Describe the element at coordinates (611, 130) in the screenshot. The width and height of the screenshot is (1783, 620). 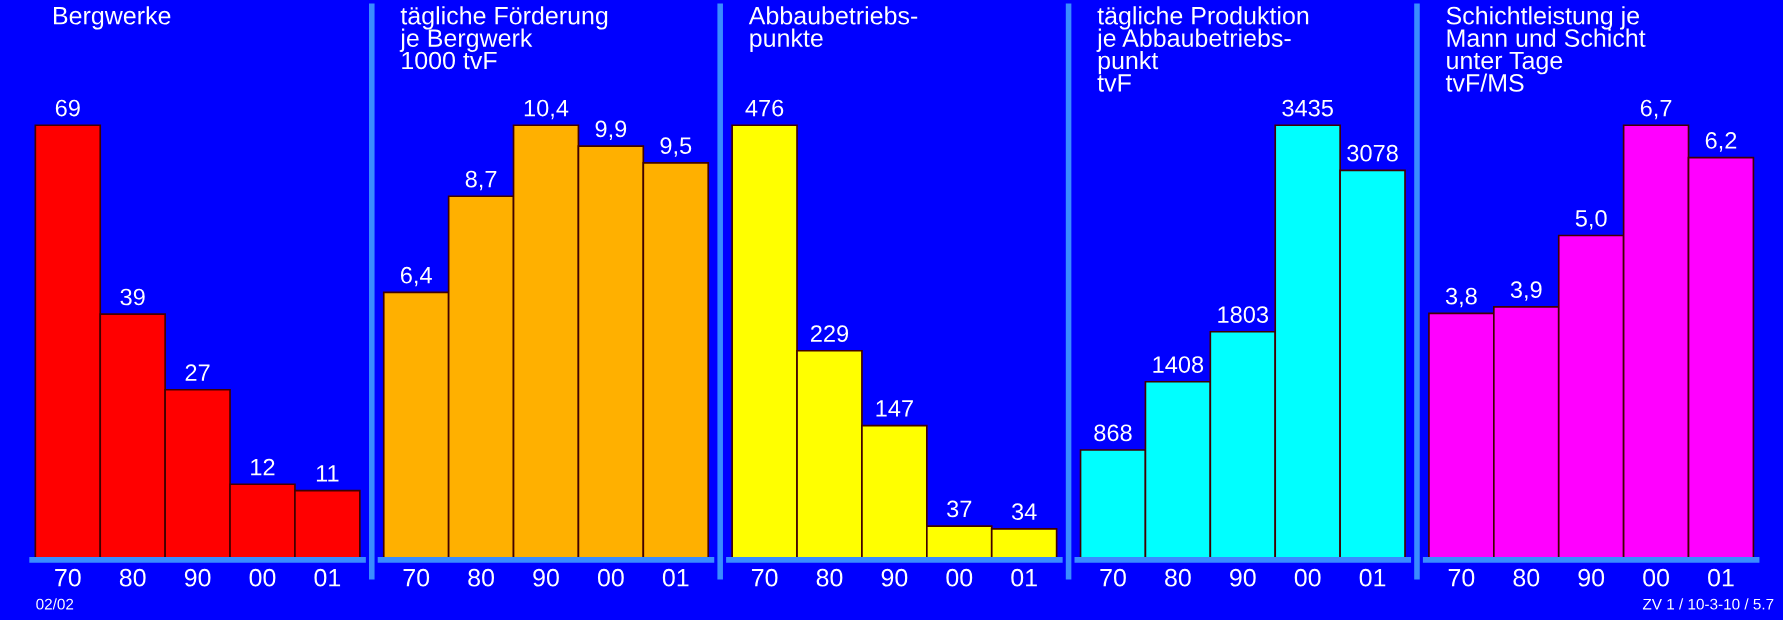
I see `data-label: 9,9` at that location.